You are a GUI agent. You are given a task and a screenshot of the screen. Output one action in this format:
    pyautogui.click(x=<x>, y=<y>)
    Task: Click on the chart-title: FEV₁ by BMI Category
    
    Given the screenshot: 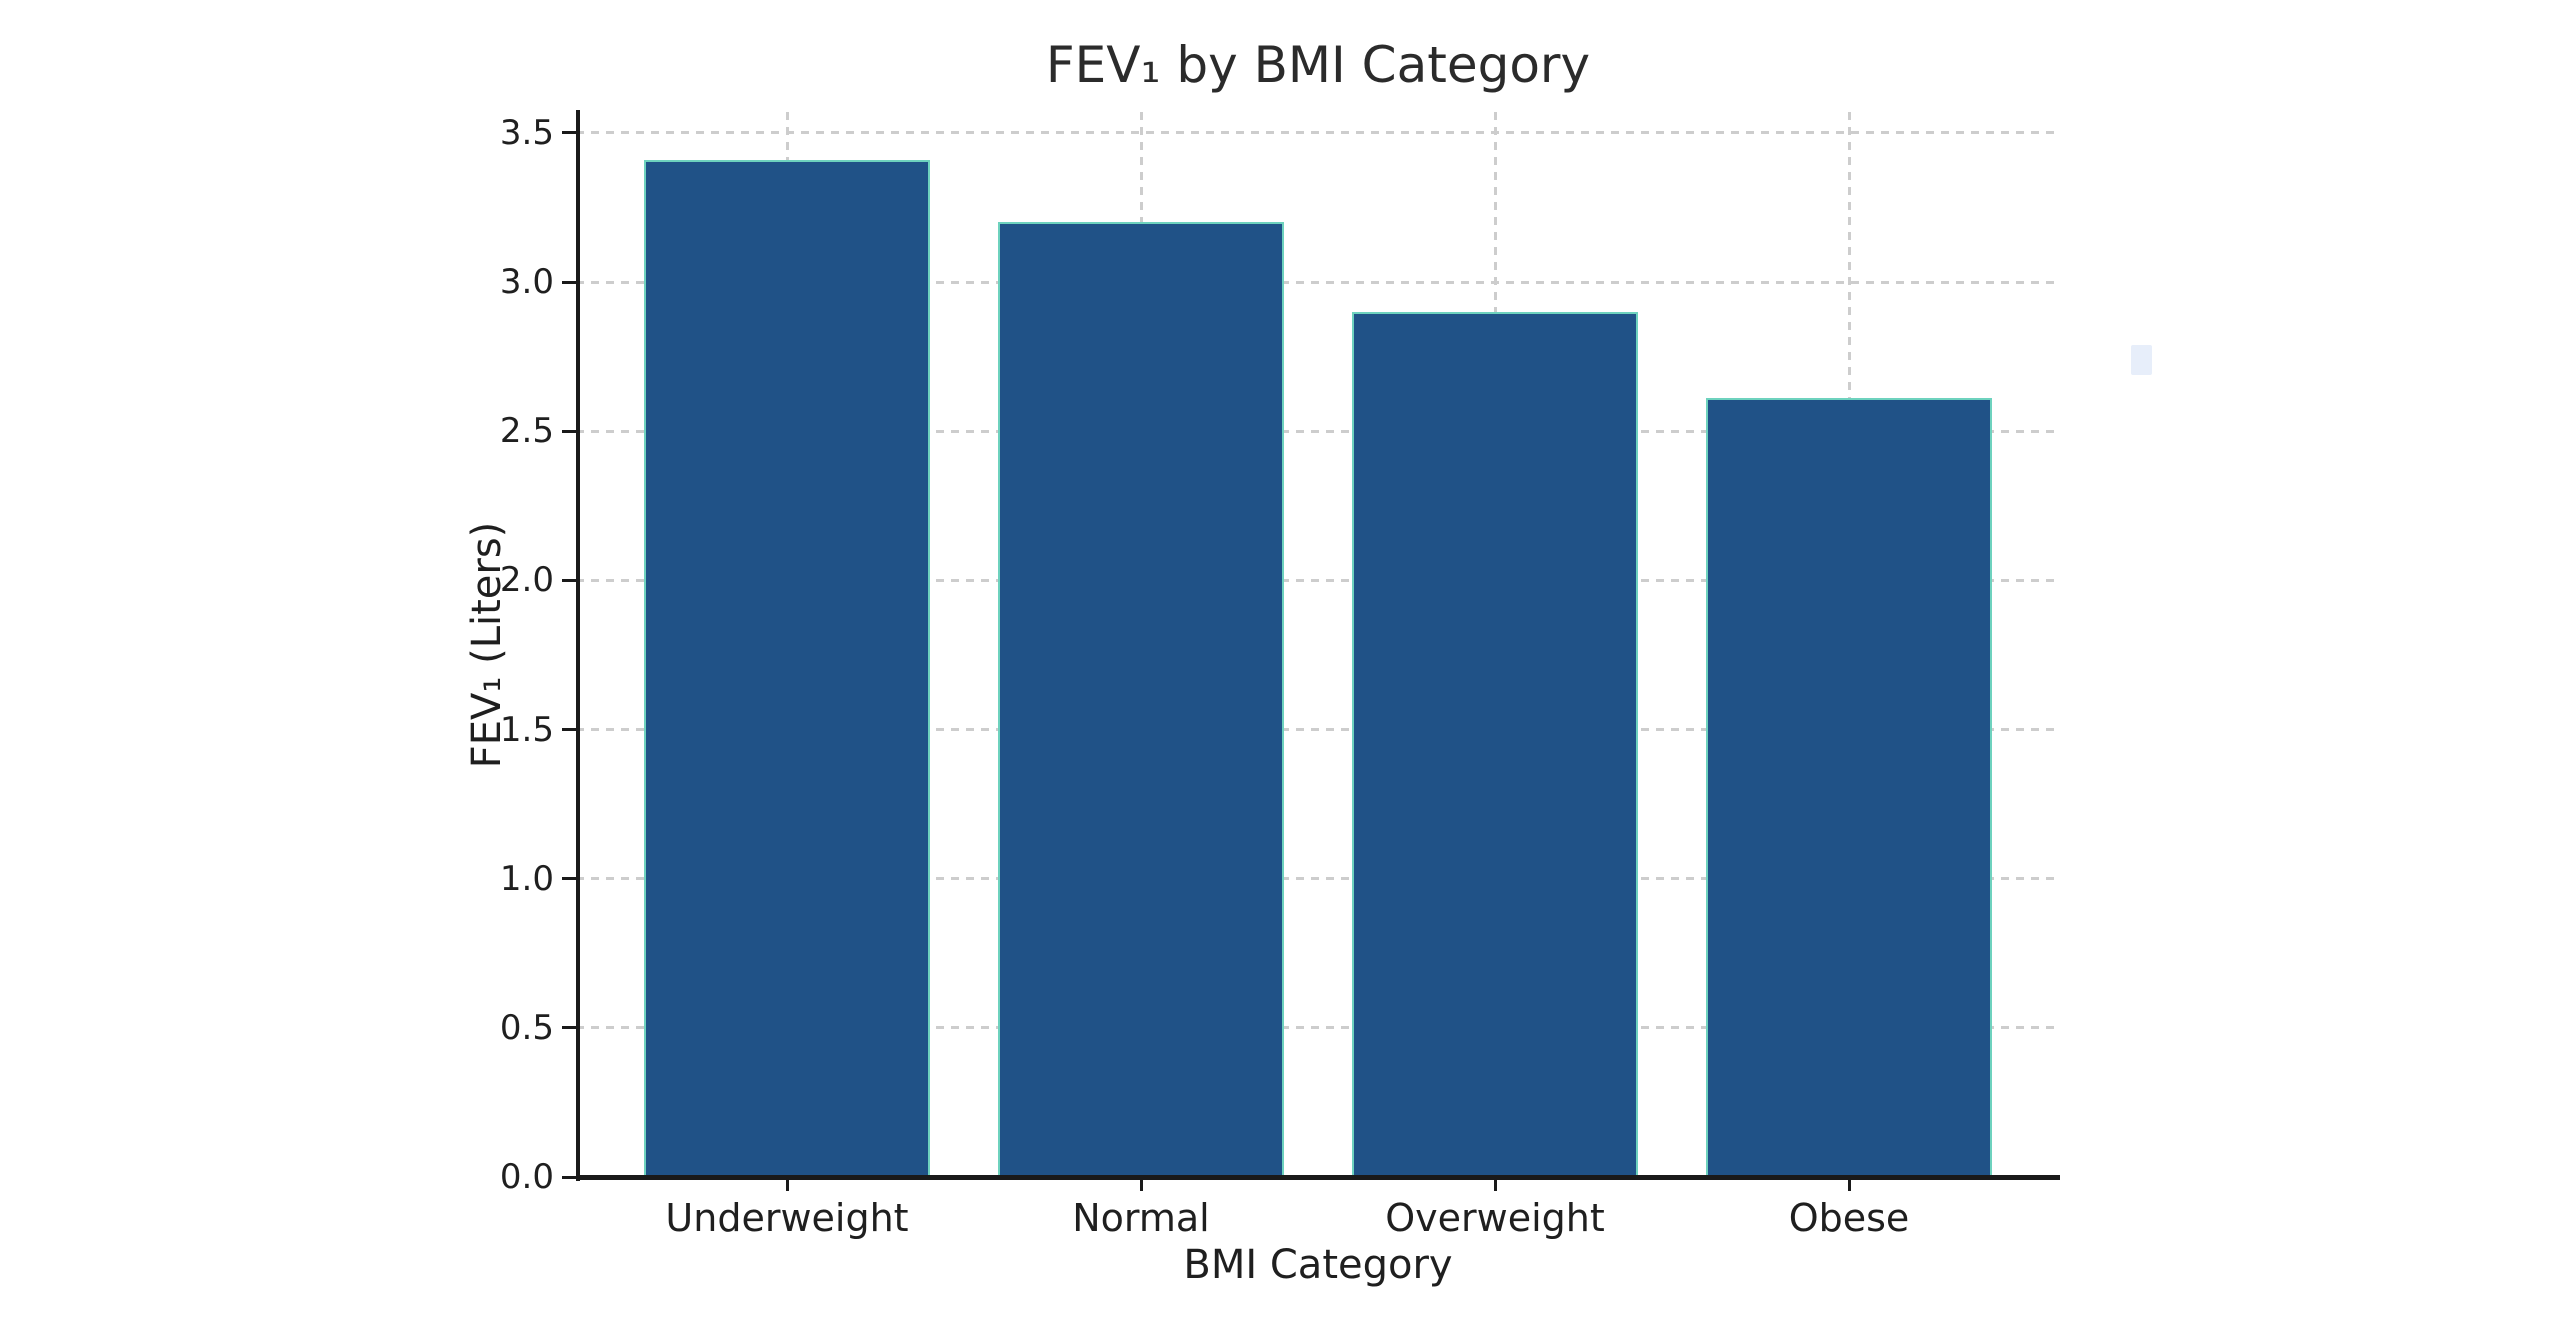 What is the action you would take?
    pyautogui.click(x=1318, y=65)
    